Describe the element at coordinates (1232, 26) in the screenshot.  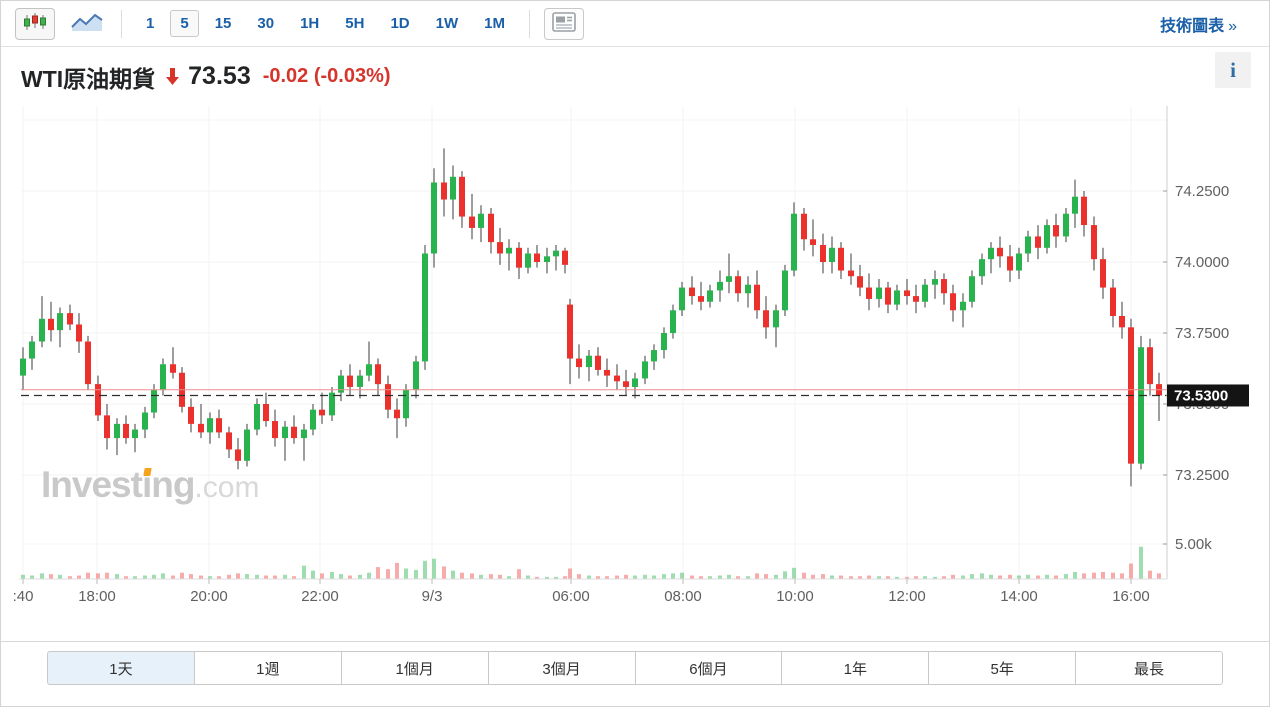
I see `chevrons-right-icon: »` at that location.